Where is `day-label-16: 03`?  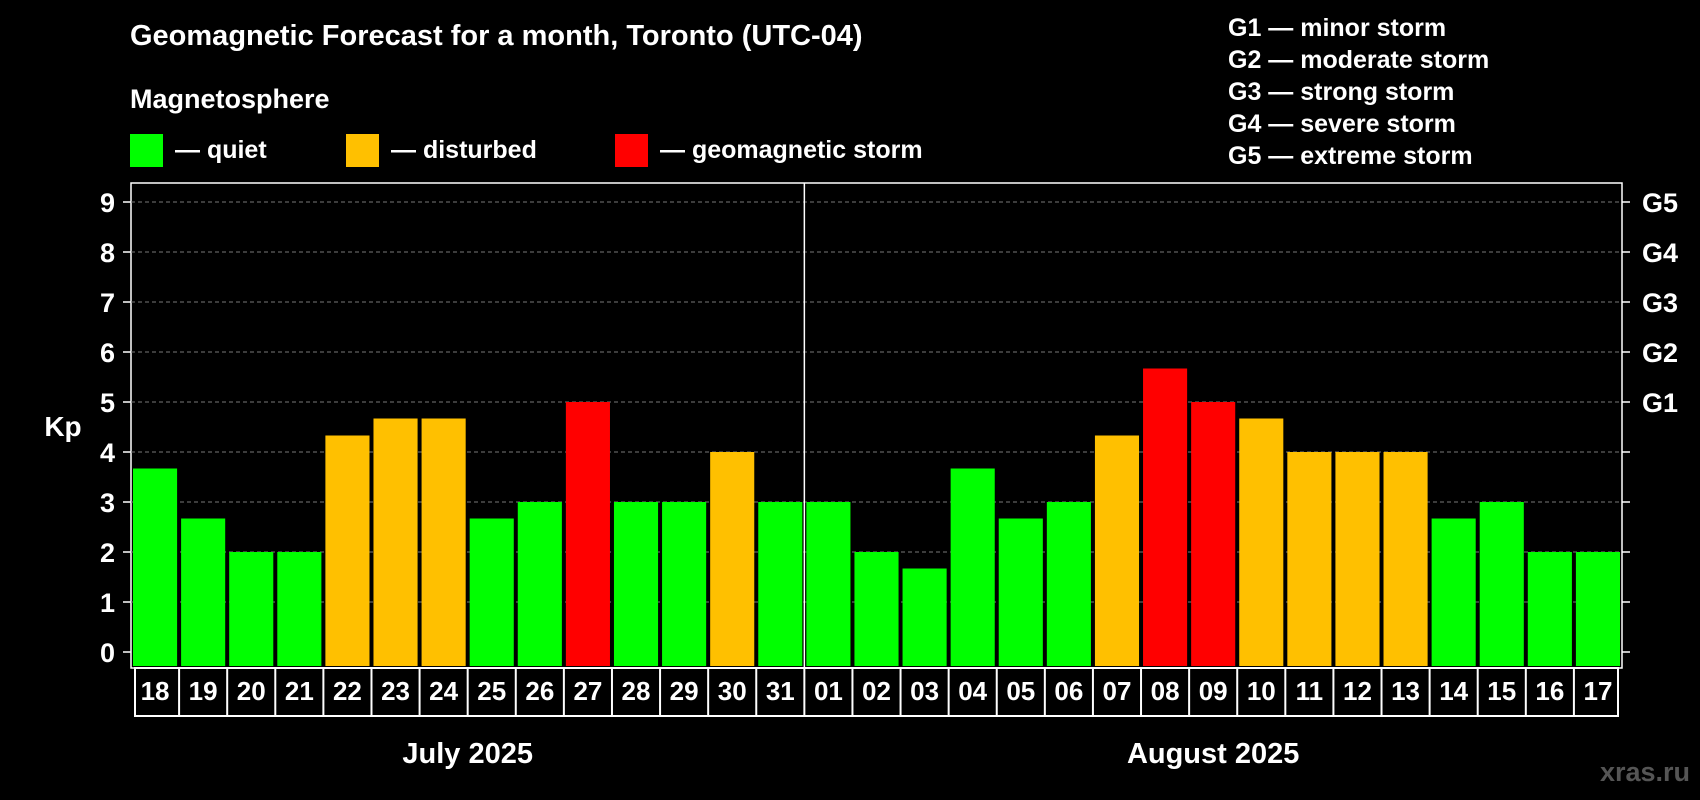 day-label-16: 03 is located at coordinates (924, 691).